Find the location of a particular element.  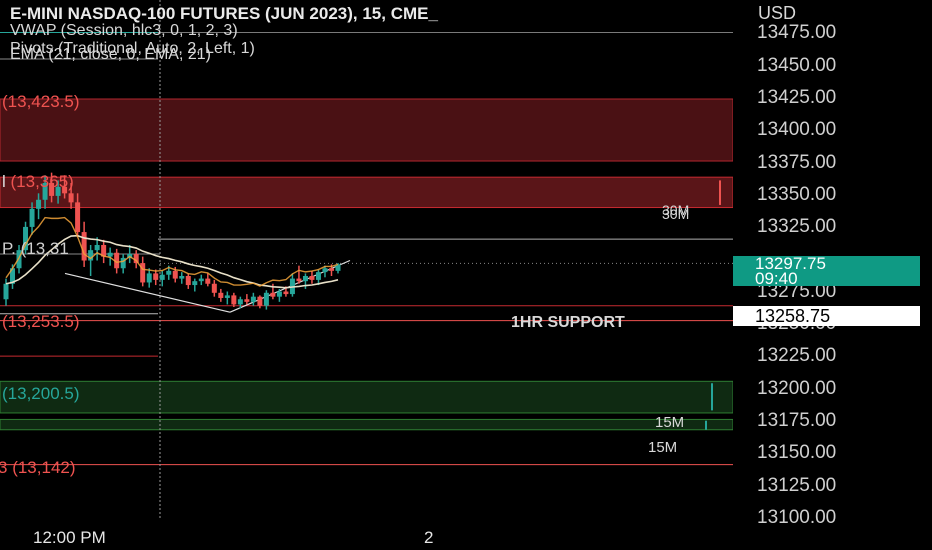

price-tick-label: 13375.00 is located at coordinates (797, 162).